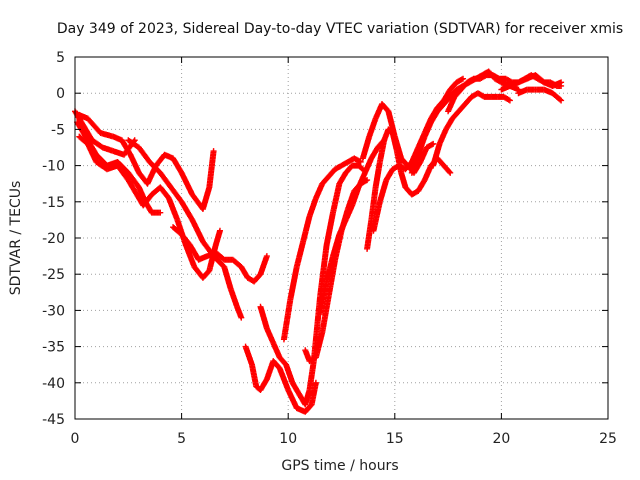 The height and width of the screenshot is (480, 640). What do you see at coordinates (181, 439) in the screenshot?
I see `x-tick-label: 5` at bounding box center [181, 439].